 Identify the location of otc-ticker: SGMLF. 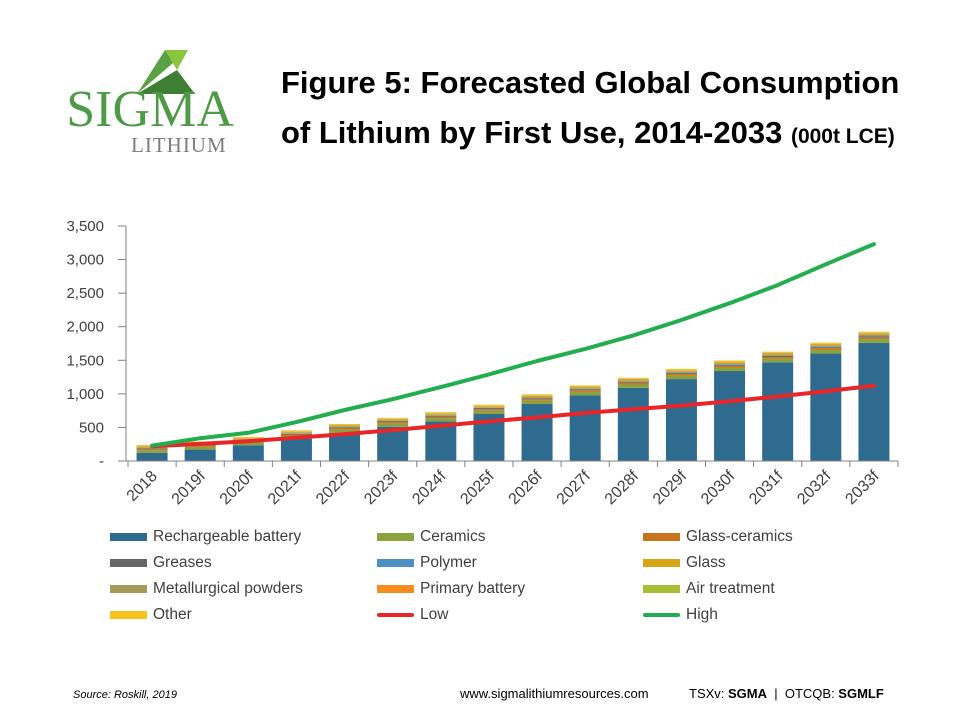
(861, 693).